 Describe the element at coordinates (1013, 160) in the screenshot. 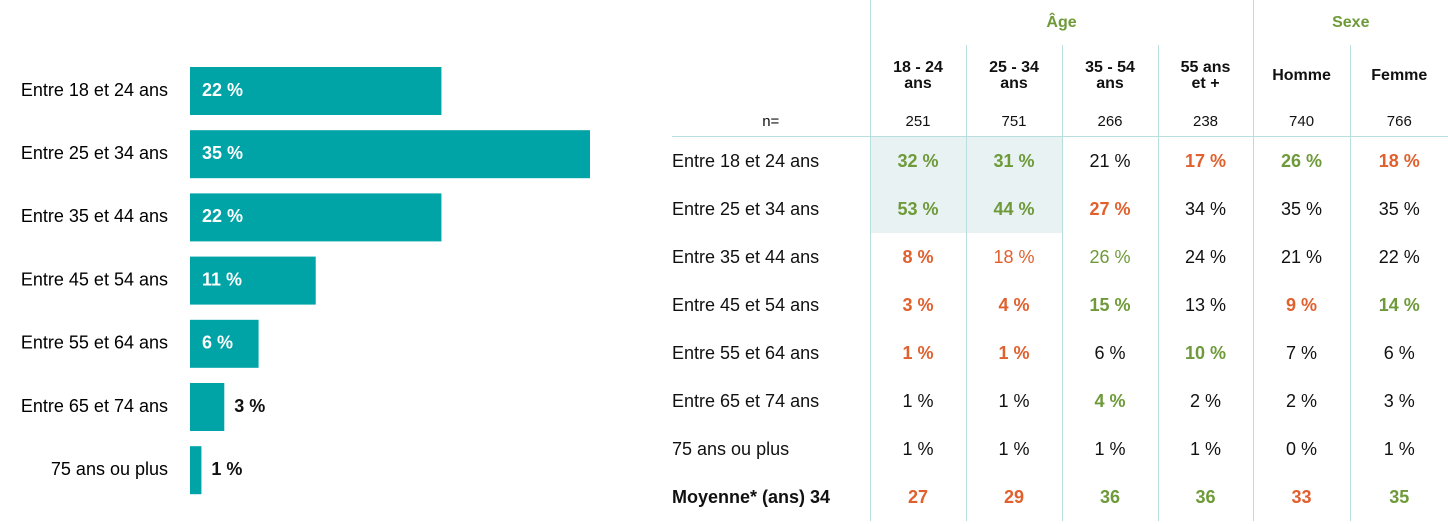

I see `cell: 31 %` at that location.